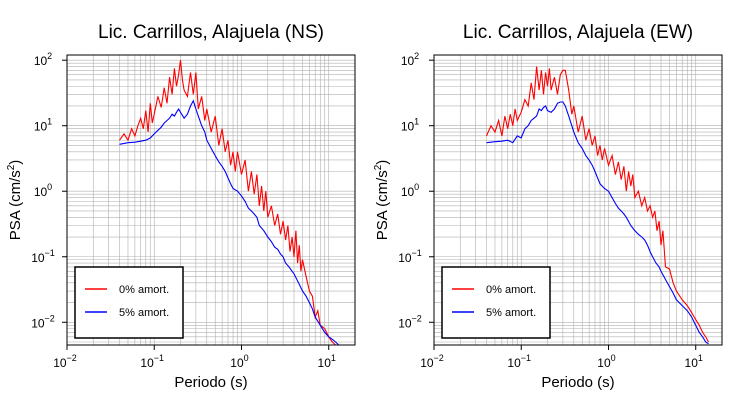  Describe the element at coordinates (578, 32) in the screenshot. I see `chart-title: Lic. Carrillos, Alajuela (EW)` at that location.